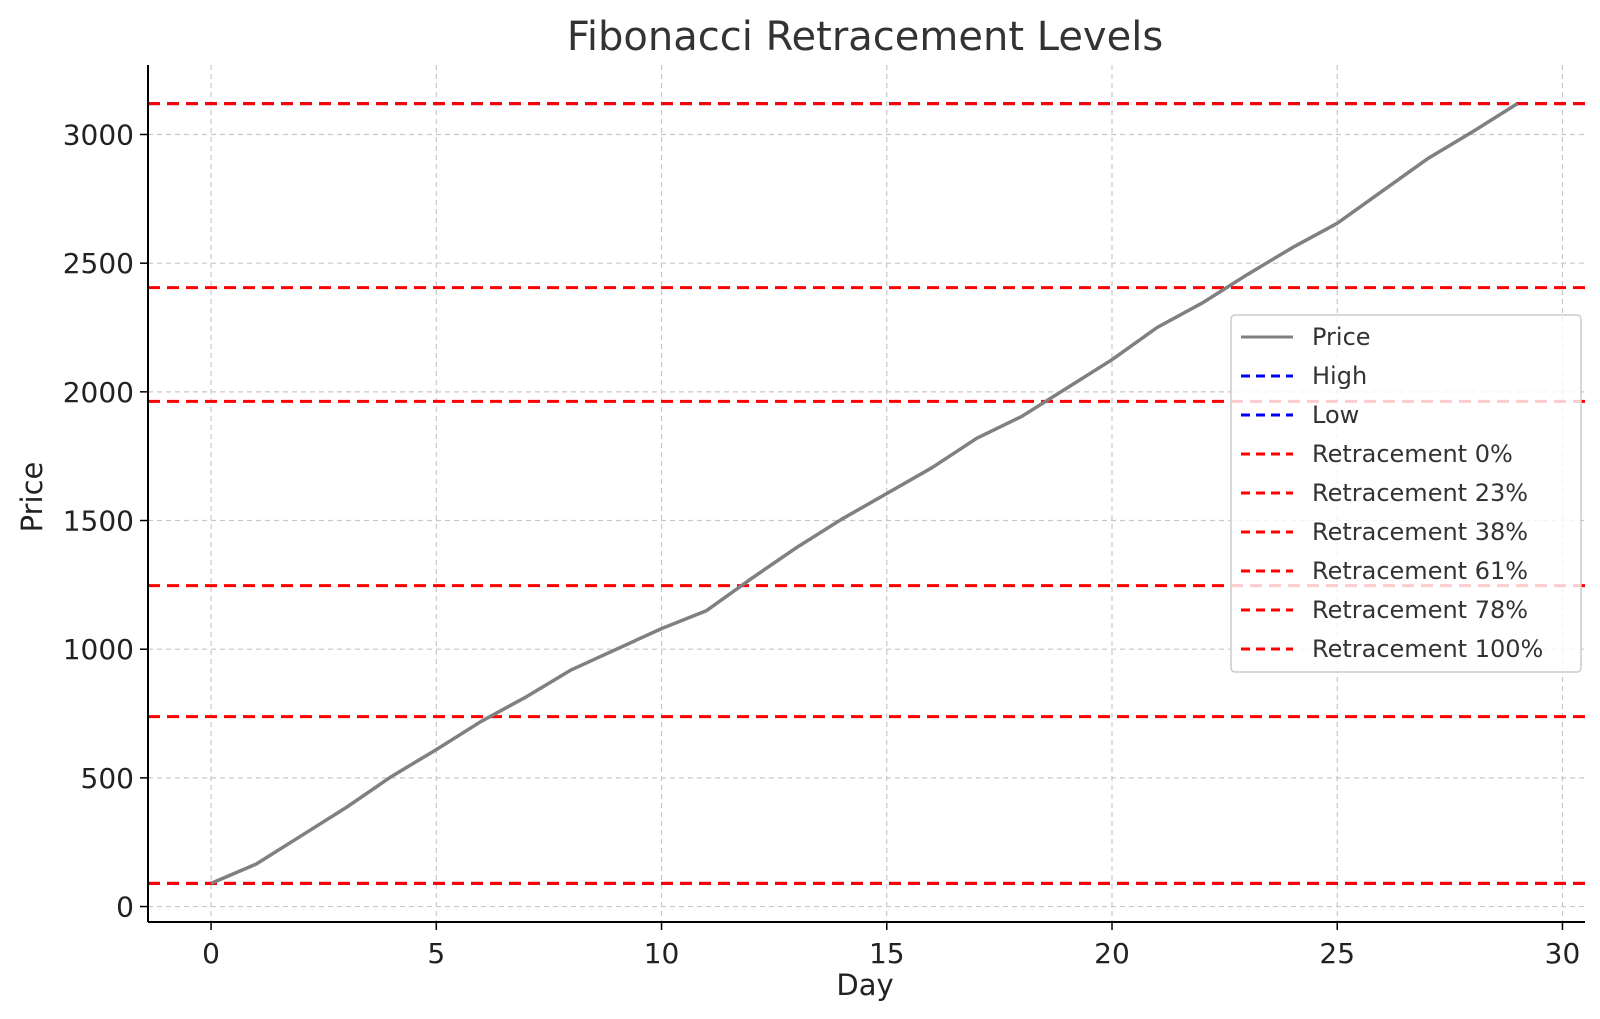 This screenshot has width=1600, height=1019. What do you see at coordinates (865, 37) in the screenshot?
I see `chart-title: Fibonacci Retracement Levels` at bounding box center [865, 37].